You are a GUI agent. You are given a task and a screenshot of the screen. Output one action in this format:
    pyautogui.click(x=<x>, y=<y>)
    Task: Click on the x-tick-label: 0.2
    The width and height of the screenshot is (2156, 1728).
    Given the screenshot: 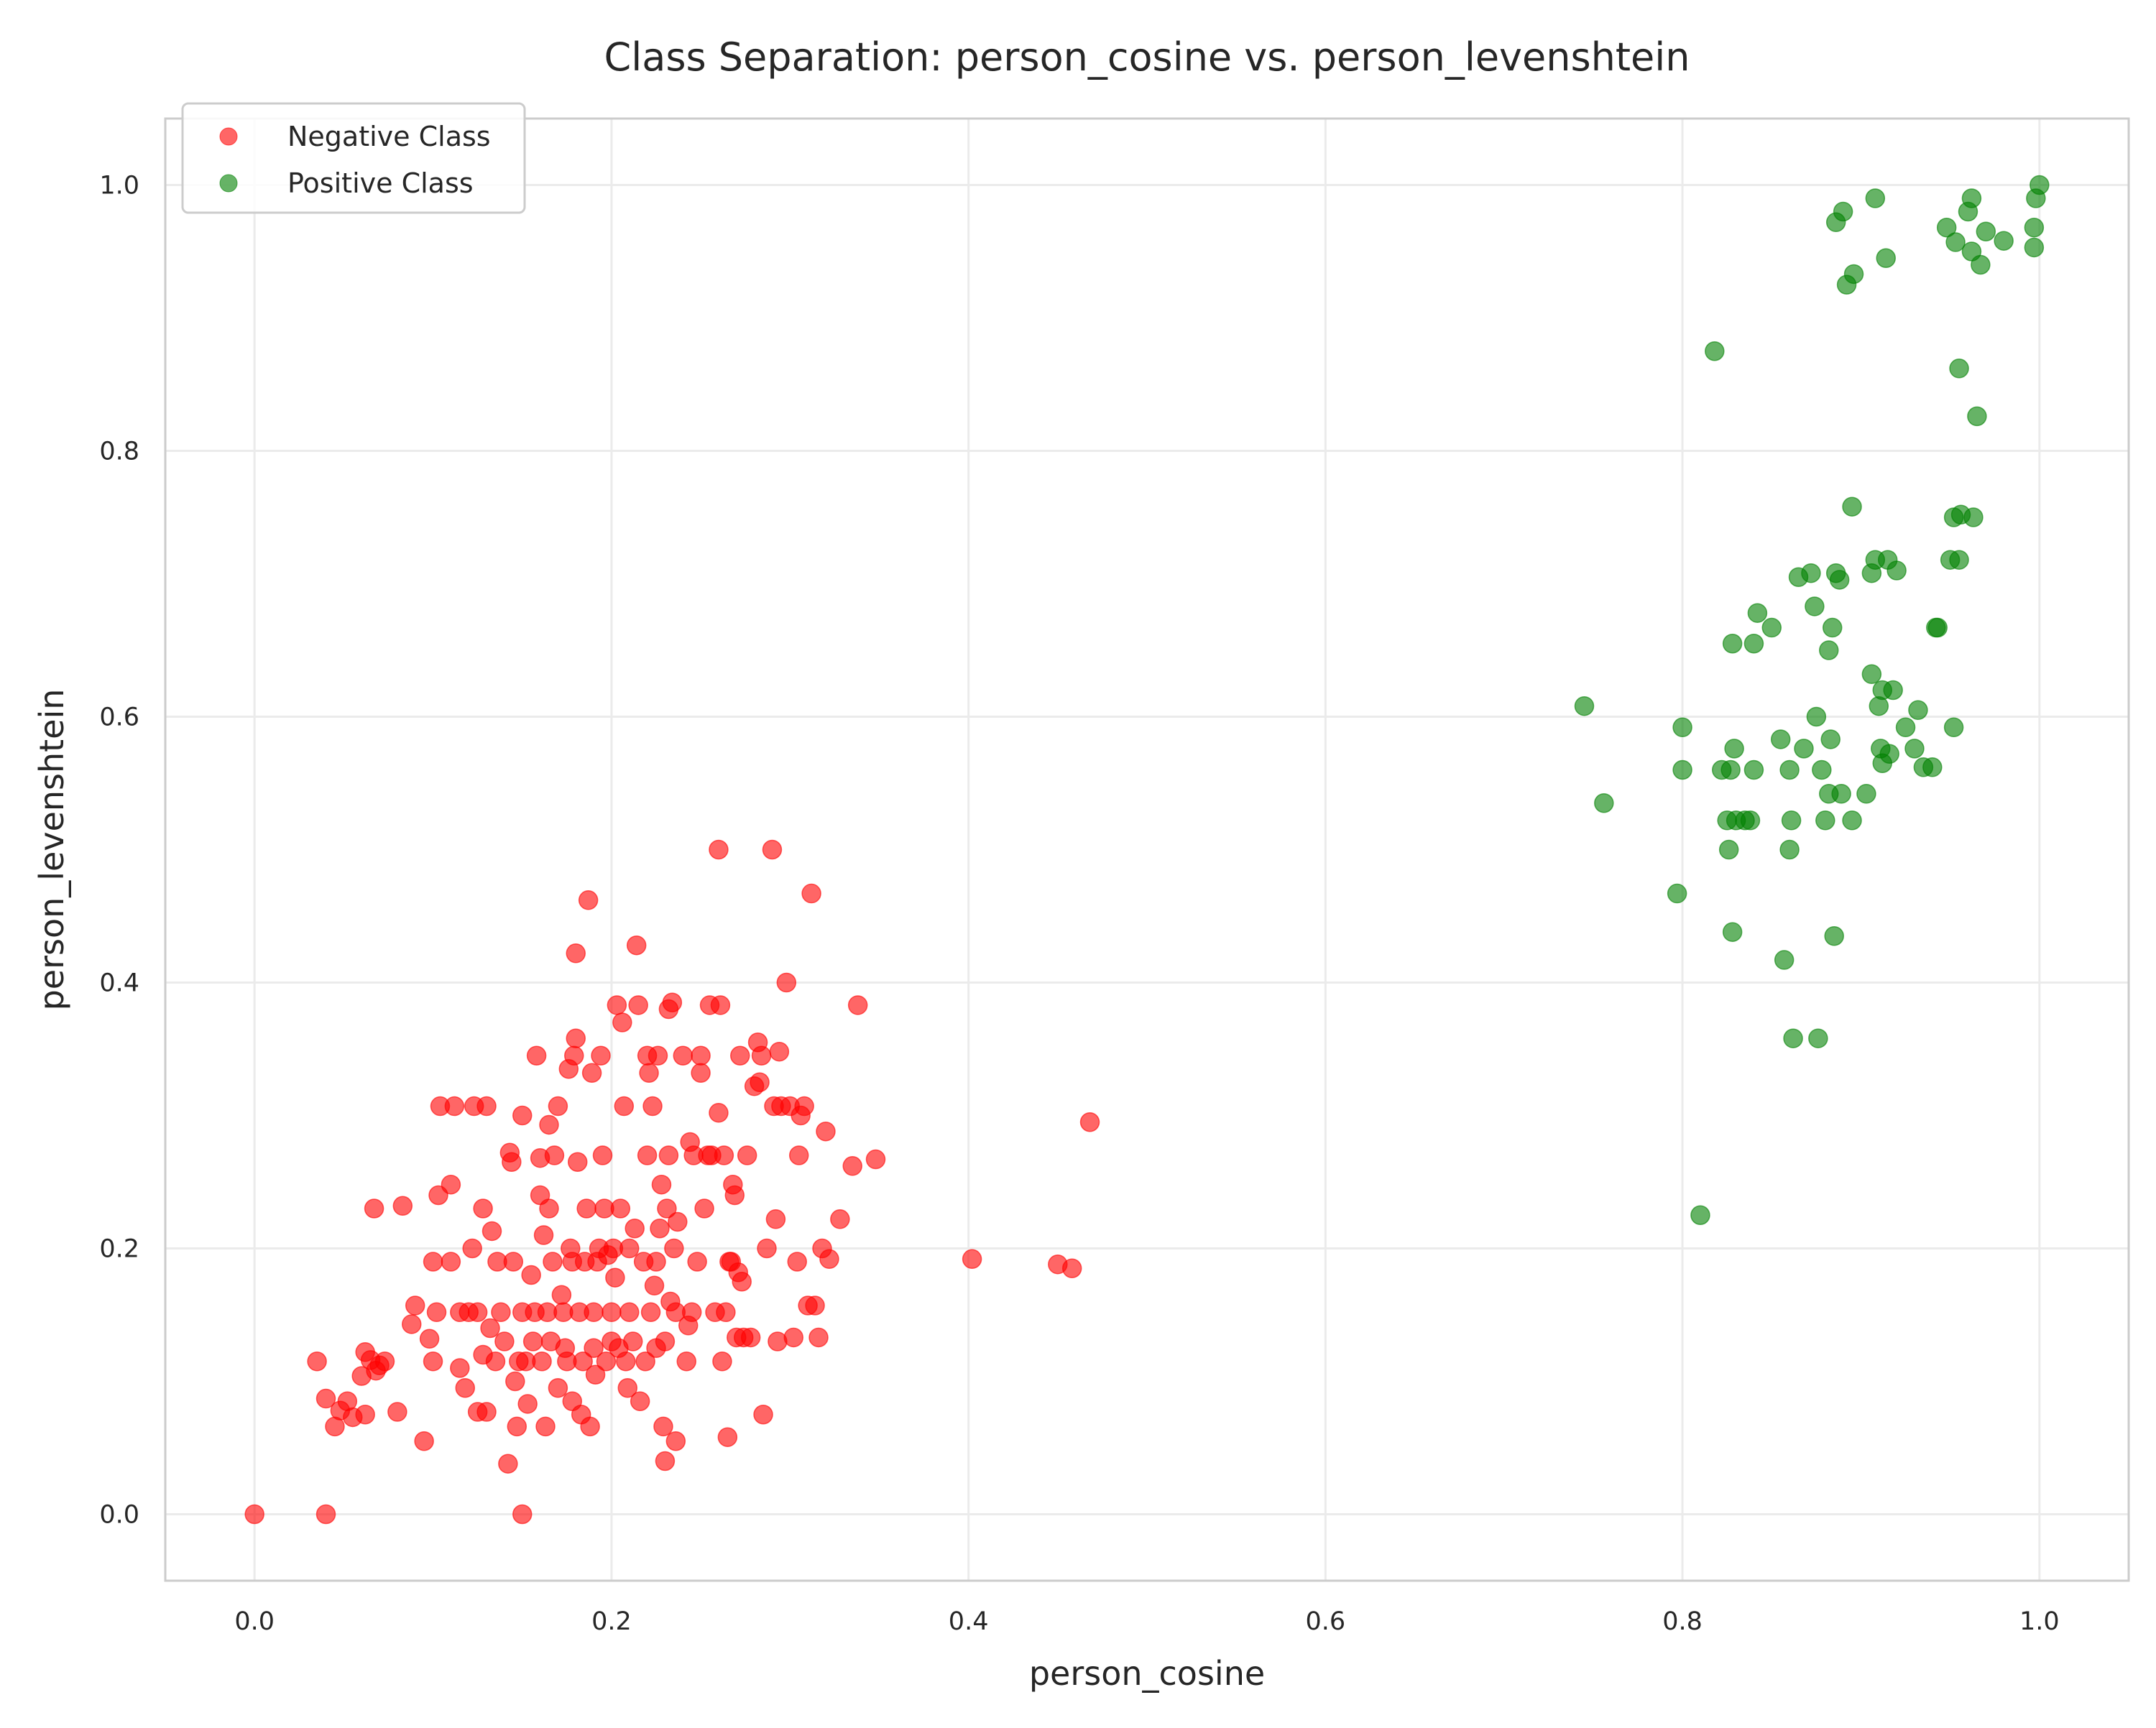 What is the action you would take?
    pyautogui.click(x=611, y=1622)
    